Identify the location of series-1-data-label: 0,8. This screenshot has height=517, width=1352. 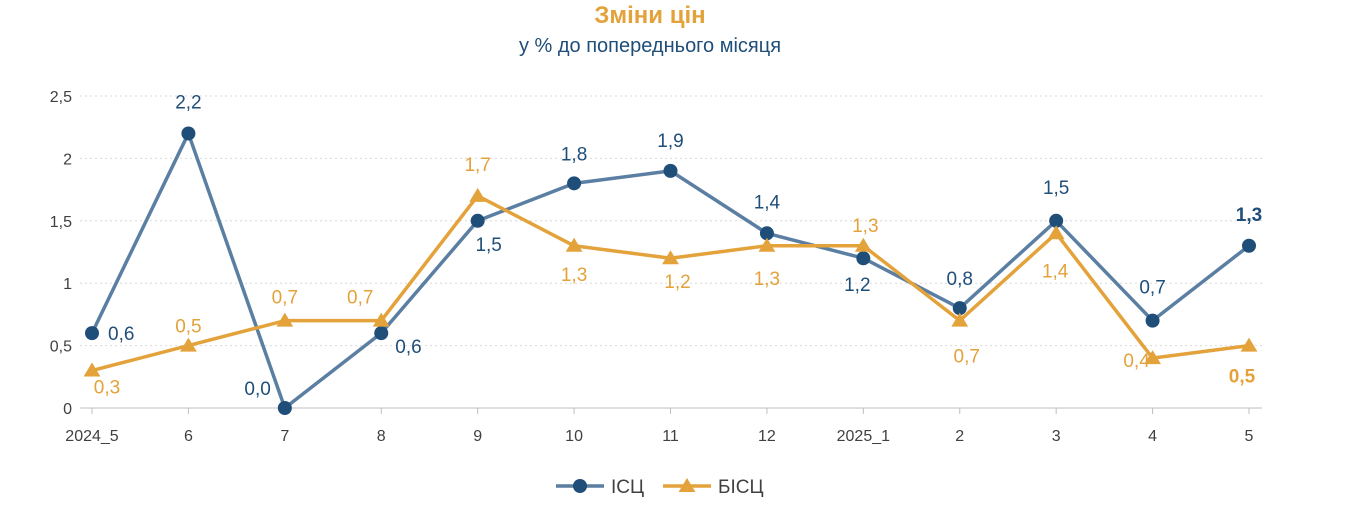
(960, 279).